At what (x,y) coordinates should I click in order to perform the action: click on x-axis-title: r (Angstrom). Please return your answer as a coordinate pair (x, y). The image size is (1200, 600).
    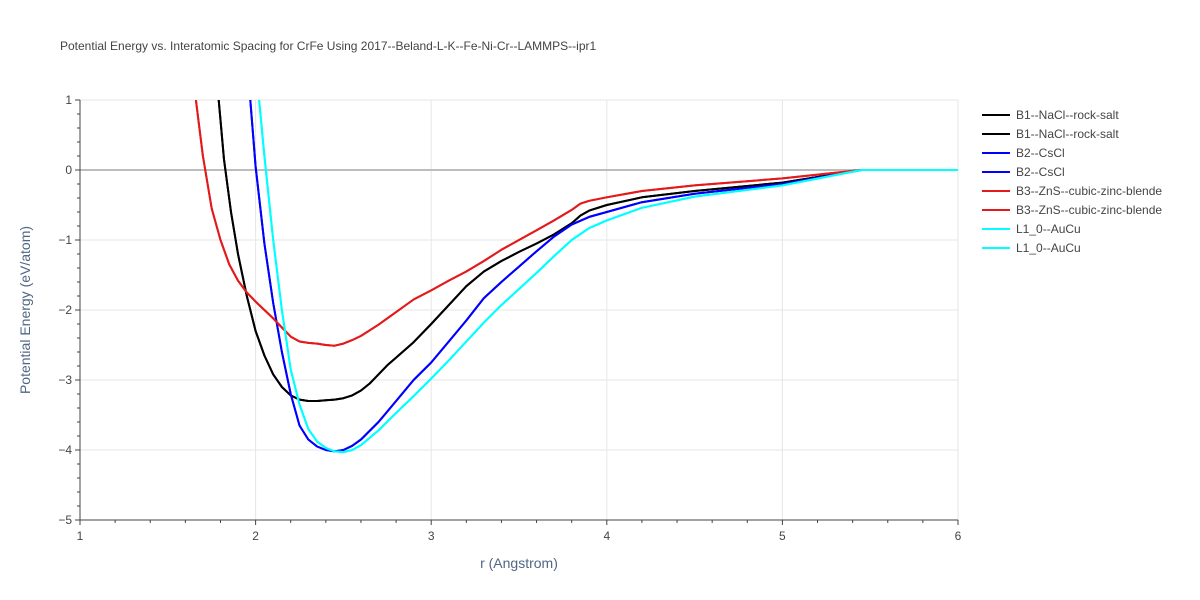
    Looking at the image, I should click on (519, 563).